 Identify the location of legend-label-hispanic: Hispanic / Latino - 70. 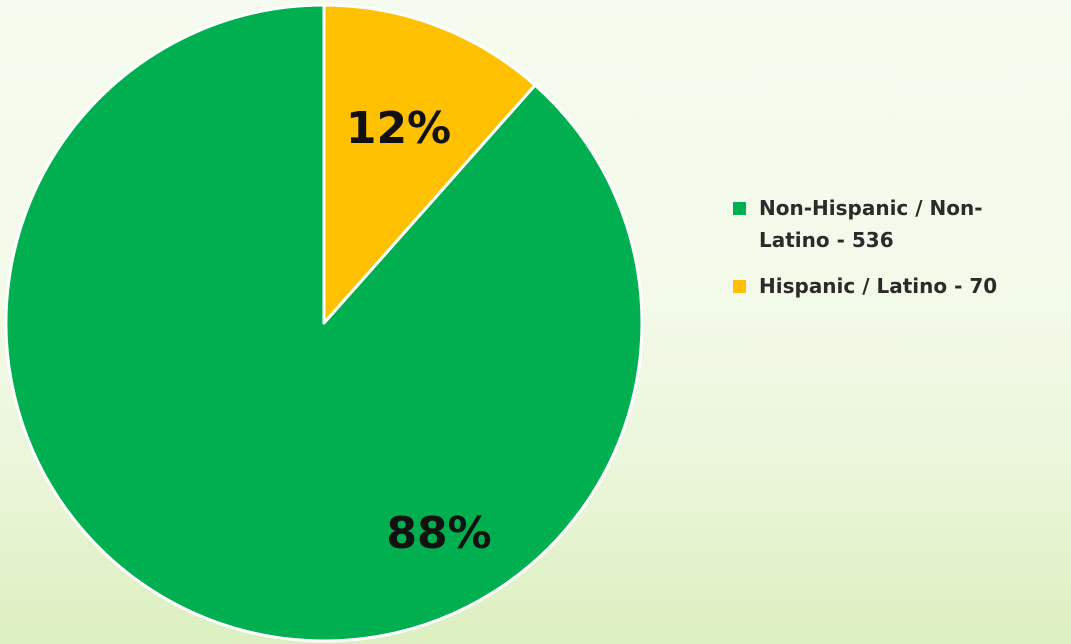
(878, 286).